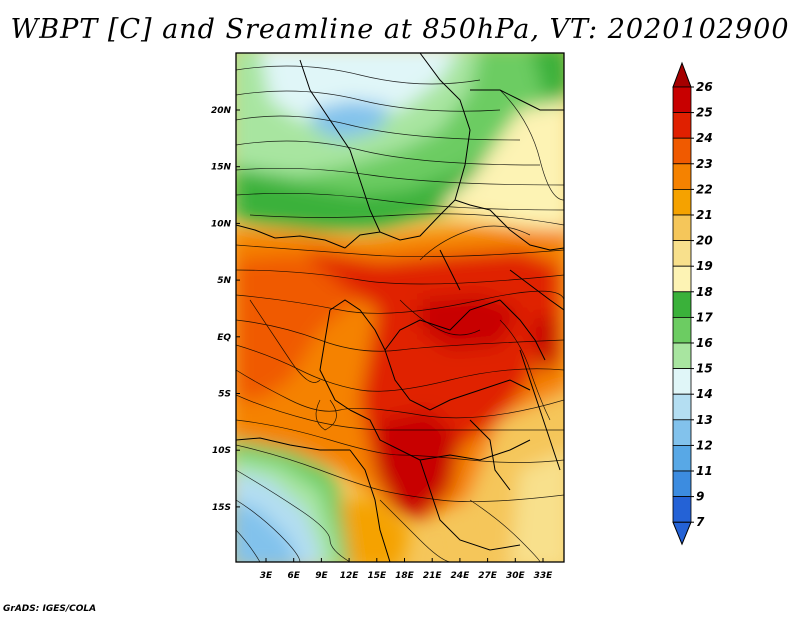 The width and height of the screenshot is (800, 618). Describe the element at coordinates (704, 266) in the screenshot. I see `colorbar-label: 19` at that location.